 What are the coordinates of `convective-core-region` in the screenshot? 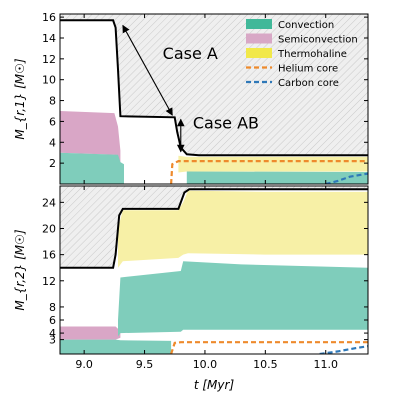 It's located at (116, 346).